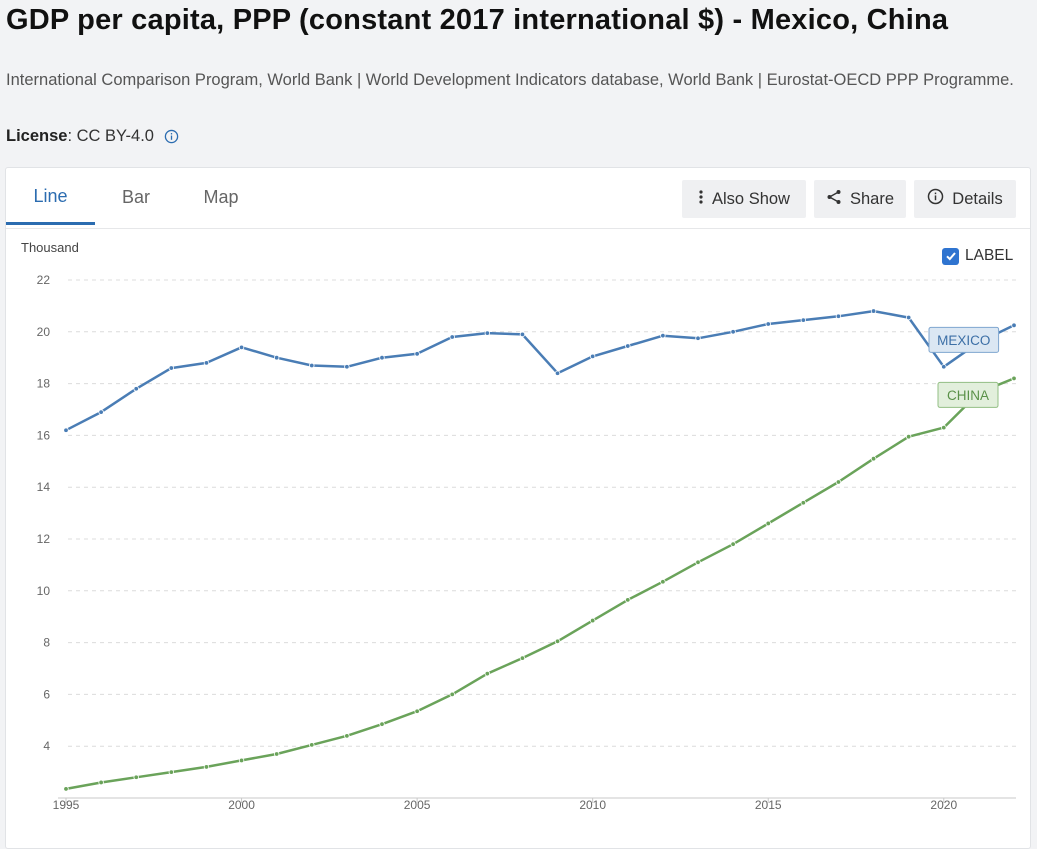 The image size is (1037, 849). I want to click on series-tag-mexico, so click(964, 339).